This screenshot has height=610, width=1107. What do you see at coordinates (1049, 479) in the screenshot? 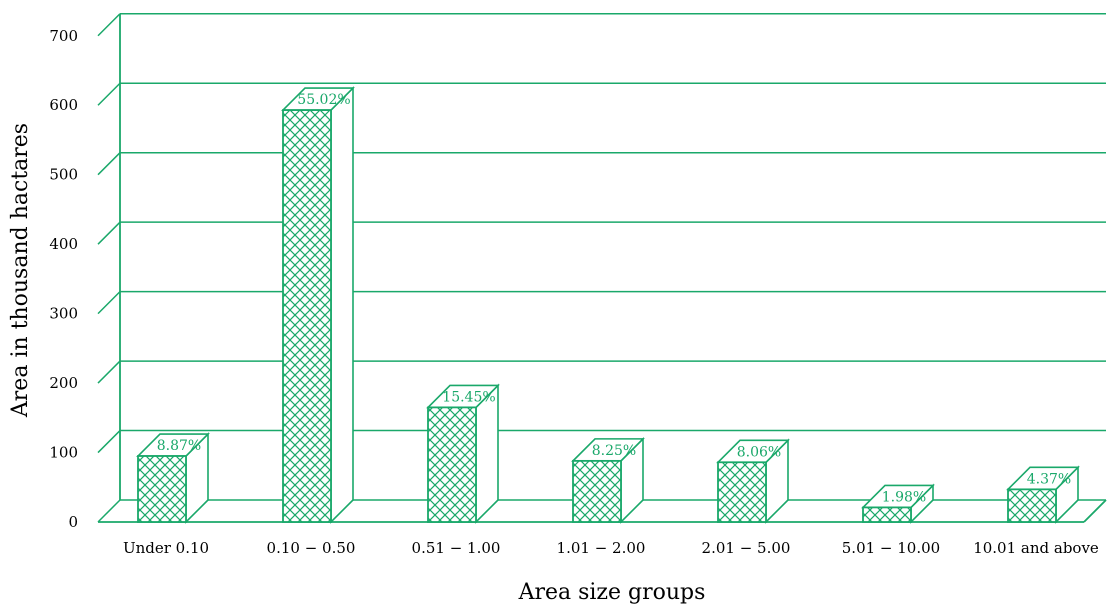
I see `bar-value-label: 4.37%` at bounding box center [1049, 479].